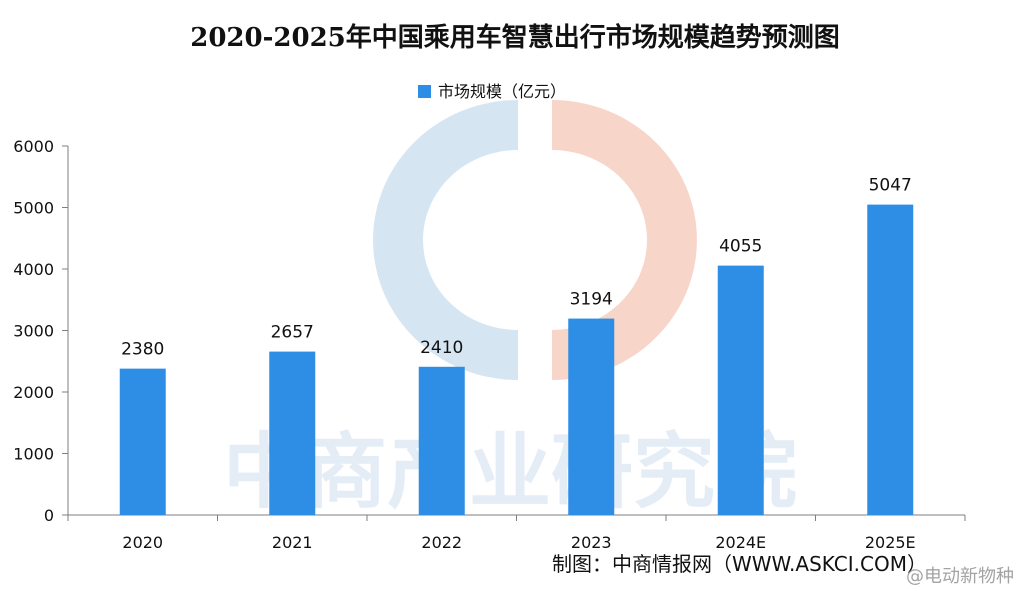 The width and height of the screenshot is (1024, 599). I want to click on y-tick-label: 6000, so click(33, 146).